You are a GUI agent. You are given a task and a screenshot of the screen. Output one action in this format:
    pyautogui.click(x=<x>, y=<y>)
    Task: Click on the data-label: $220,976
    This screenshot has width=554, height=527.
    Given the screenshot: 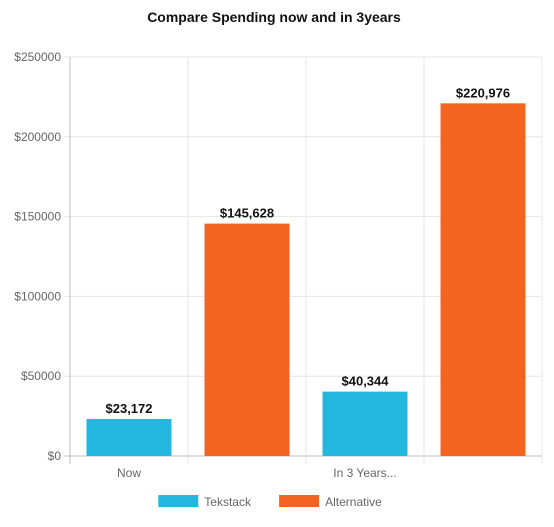 What is the action you would take?
    pyautogui.click(x=483, y=92)
    